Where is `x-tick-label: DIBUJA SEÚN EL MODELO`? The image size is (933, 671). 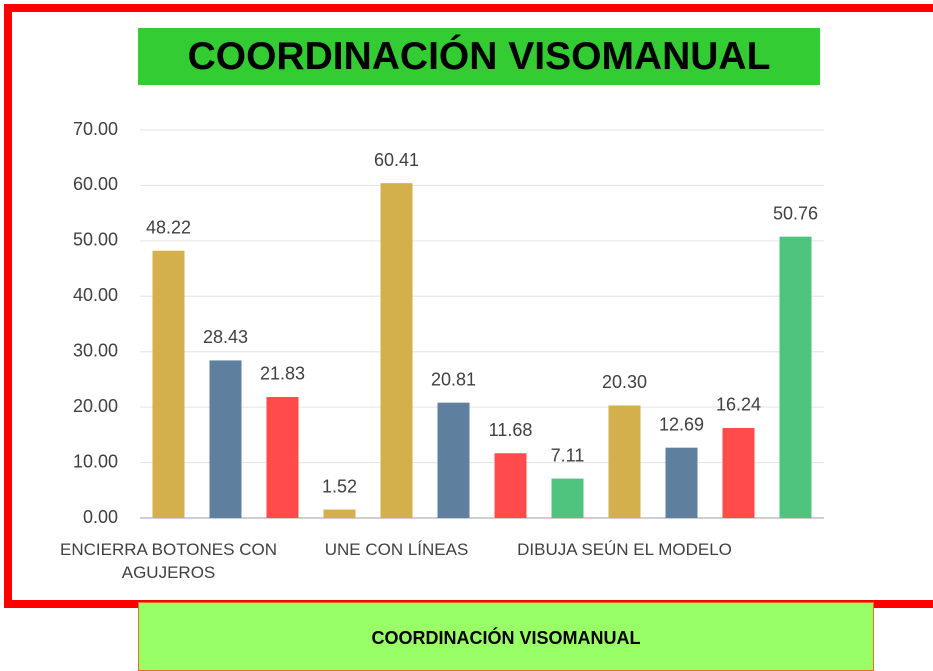 x-tick-label: DIBUJA SEÚN EL MODELO is located at coordinates (624, 549).